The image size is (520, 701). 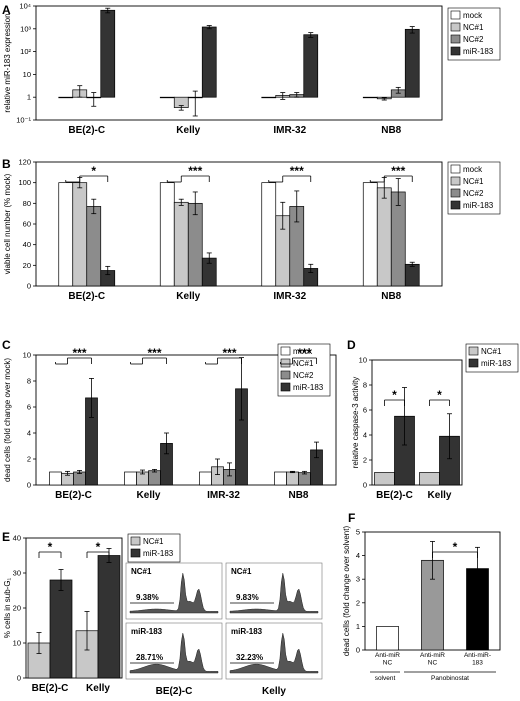 I want to click on y-tick-label: 20, so click(x=27, y=265).